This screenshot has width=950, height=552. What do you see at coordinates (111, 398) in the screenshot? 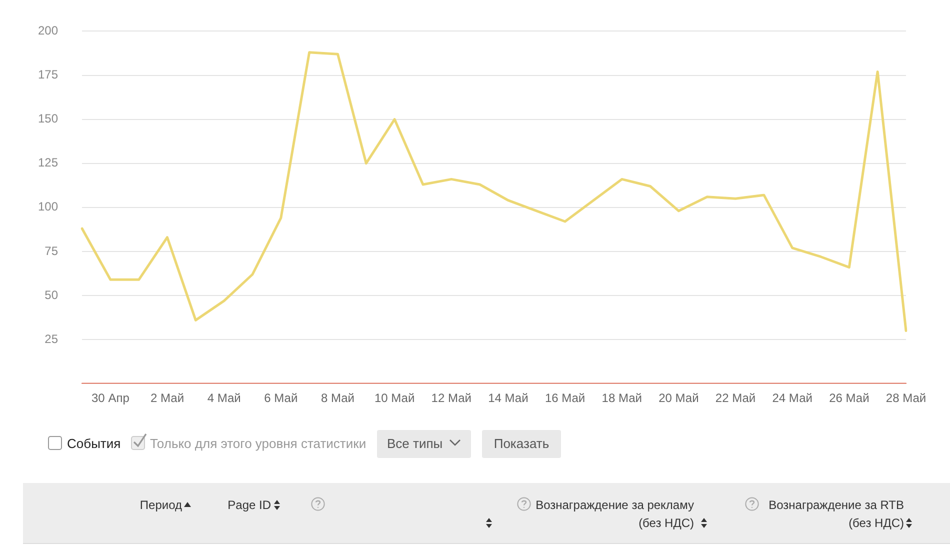
I see `x-tick-label: 30 Апр` at bounding box center [111, 398].